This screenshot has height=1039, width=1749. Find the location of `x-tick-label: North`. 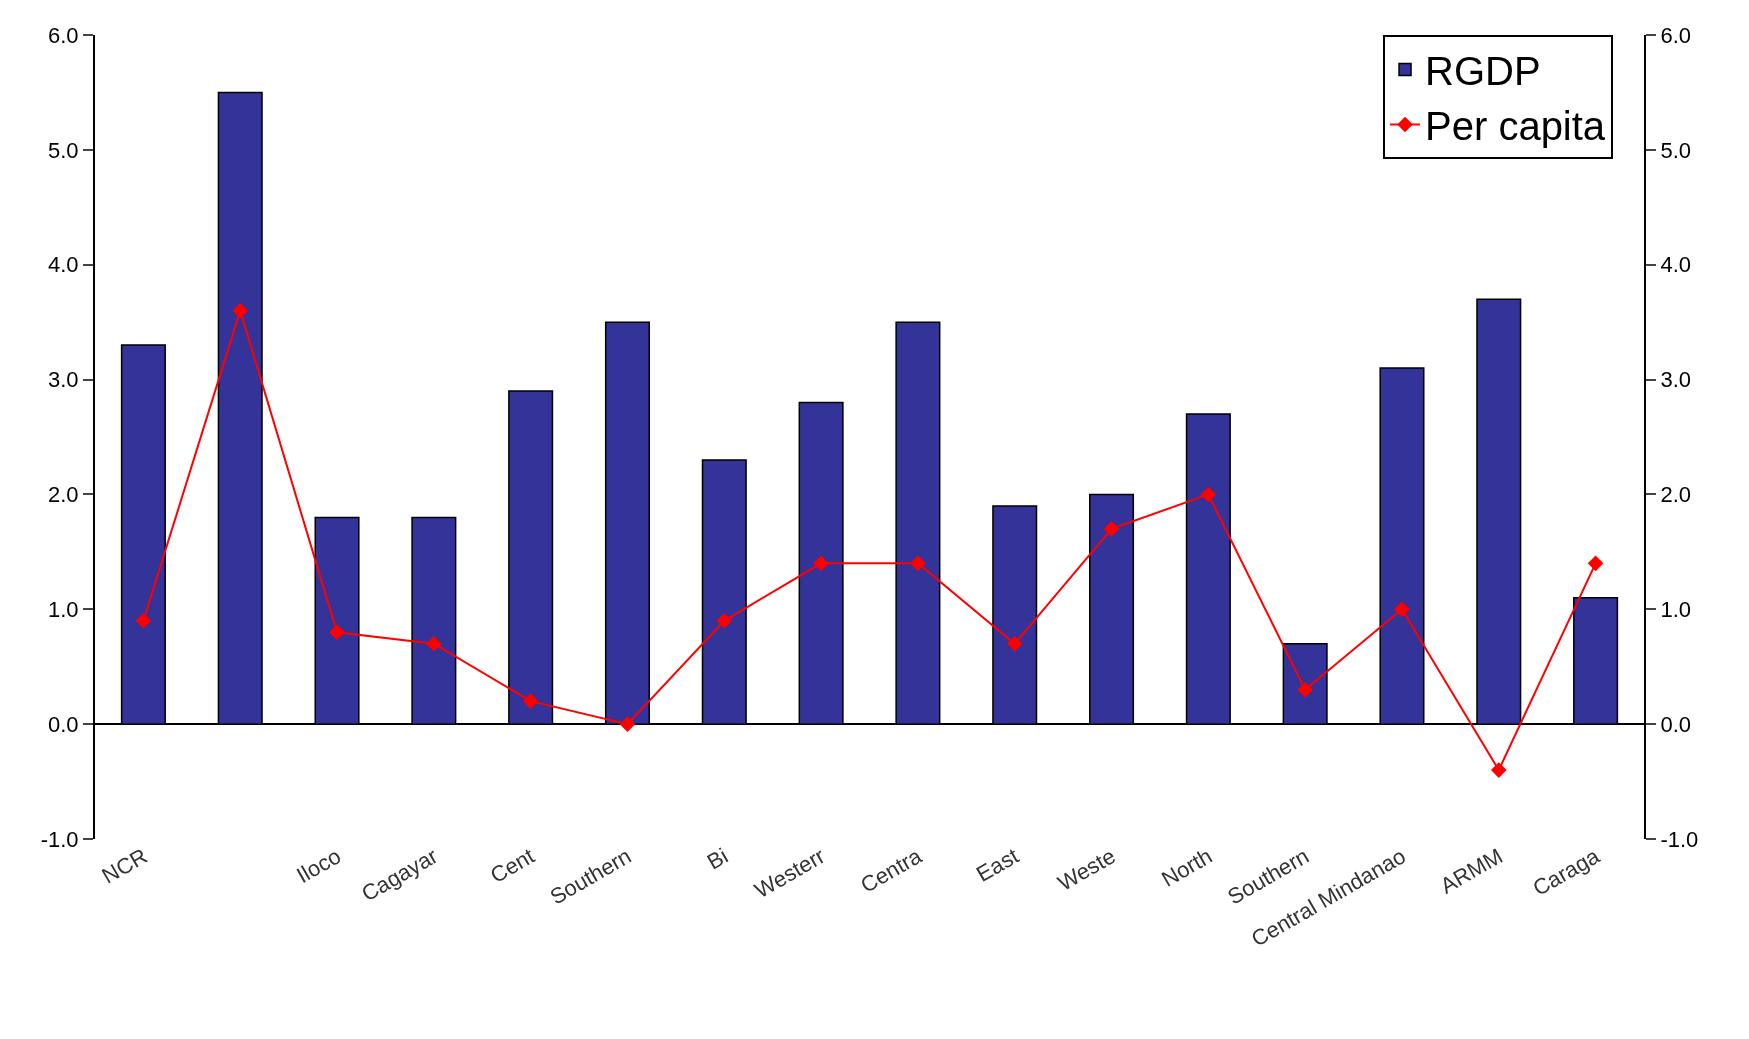

x-tick-label: North is located at coordinates (1187, 867).